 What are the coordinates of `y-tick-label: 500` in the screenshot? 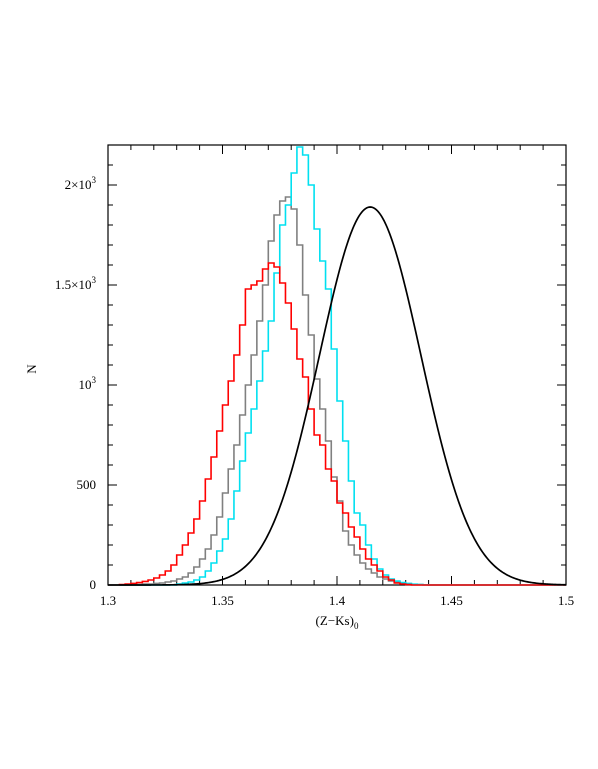 It's located at (87, 484).